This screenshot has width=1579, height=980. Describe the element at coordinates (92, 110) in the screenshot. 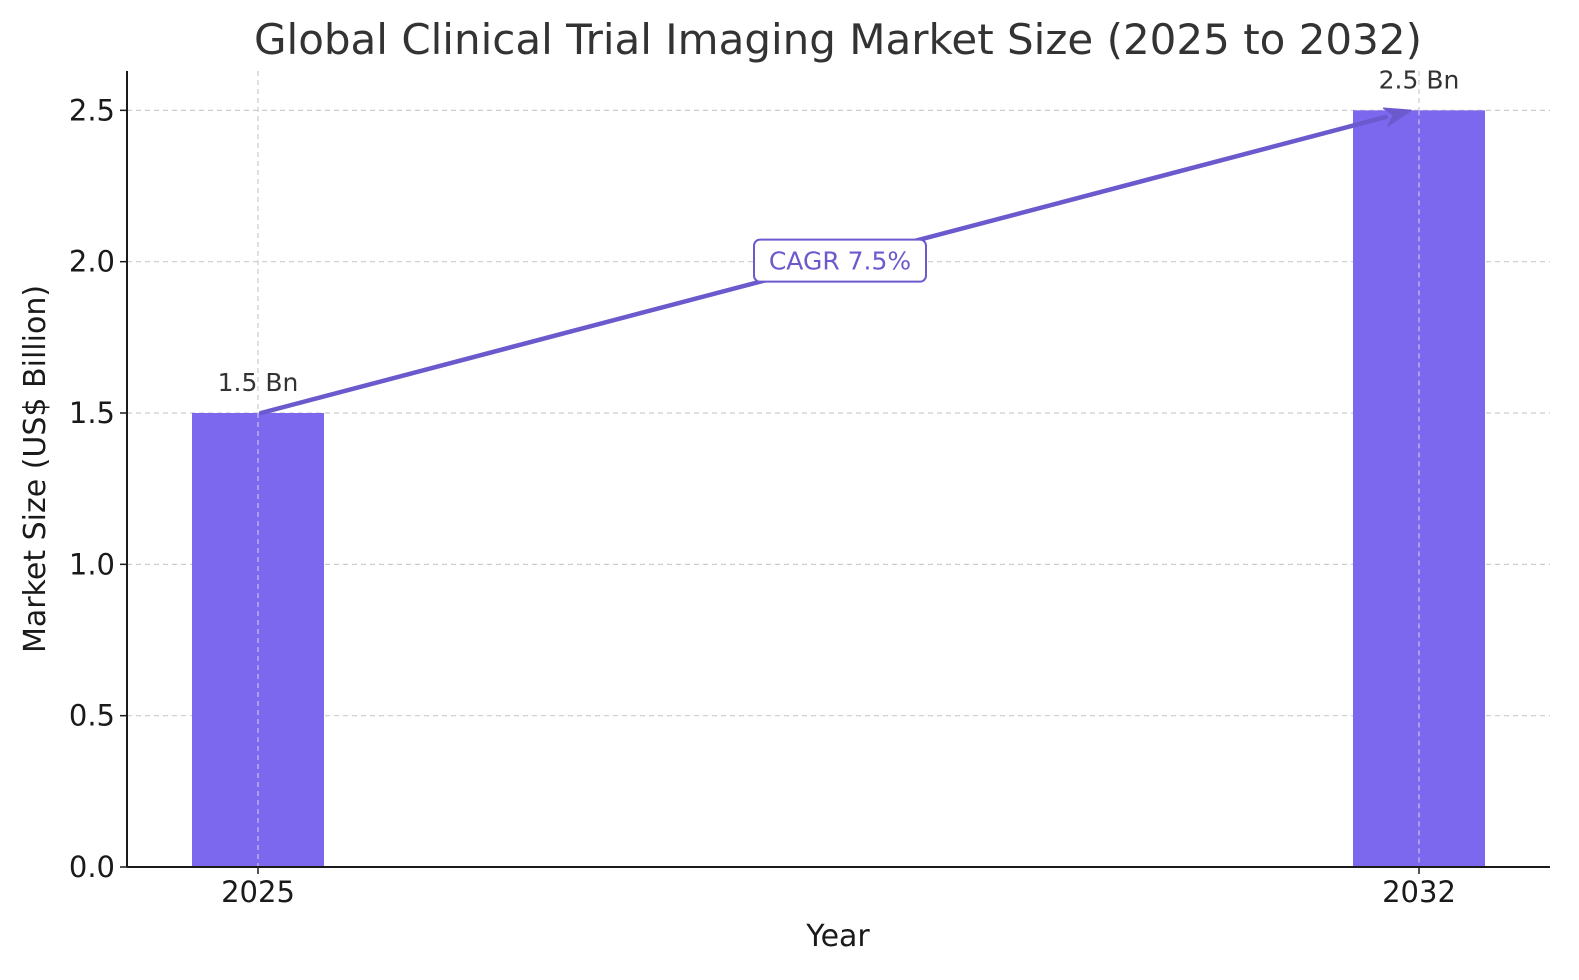

I see `y-tick-label: 2.5` at that location.